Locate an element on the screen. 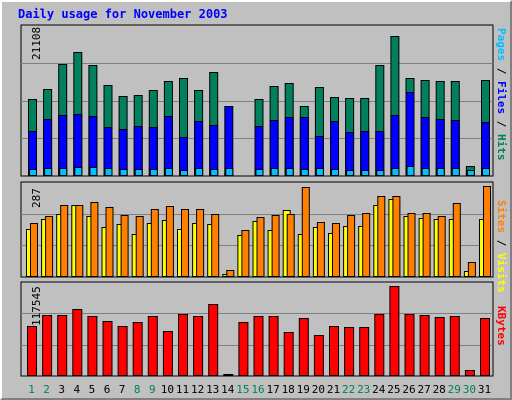  day-label-11: 11 is located at coordinates (182, 389).